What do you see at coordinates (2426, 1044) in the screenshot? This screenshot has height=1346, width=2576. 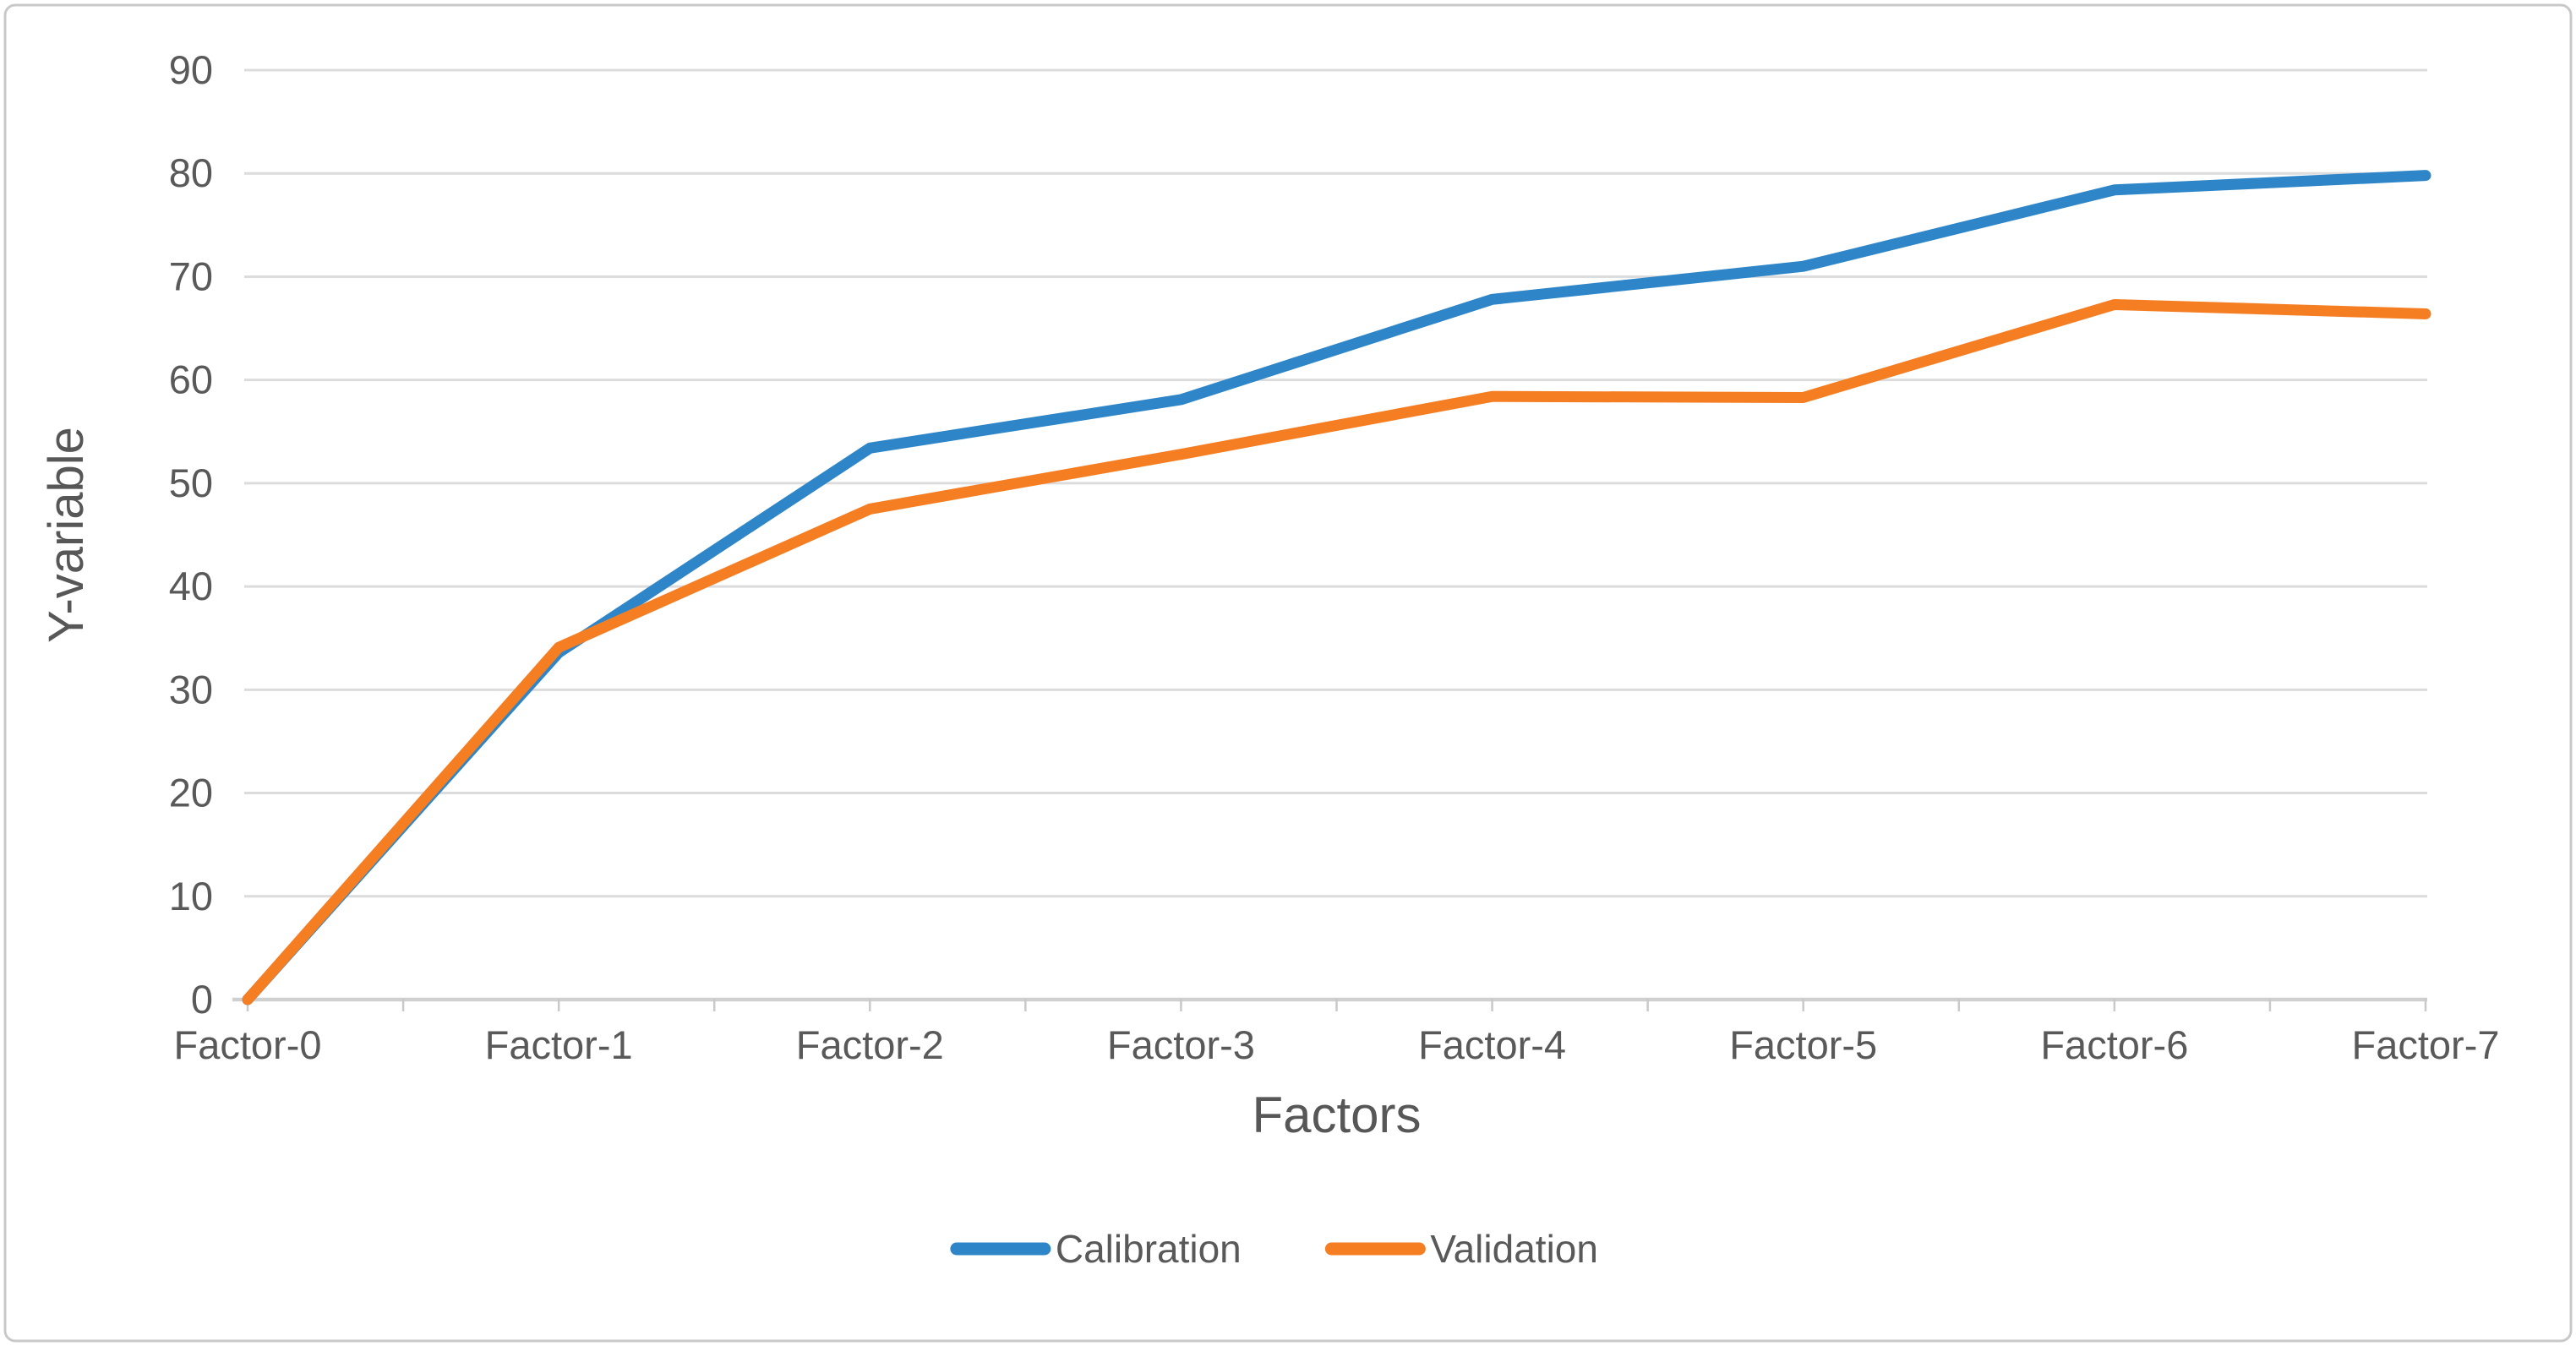 I see `x-tick-label: Factor-7` at bounding box center [2426, 1044].